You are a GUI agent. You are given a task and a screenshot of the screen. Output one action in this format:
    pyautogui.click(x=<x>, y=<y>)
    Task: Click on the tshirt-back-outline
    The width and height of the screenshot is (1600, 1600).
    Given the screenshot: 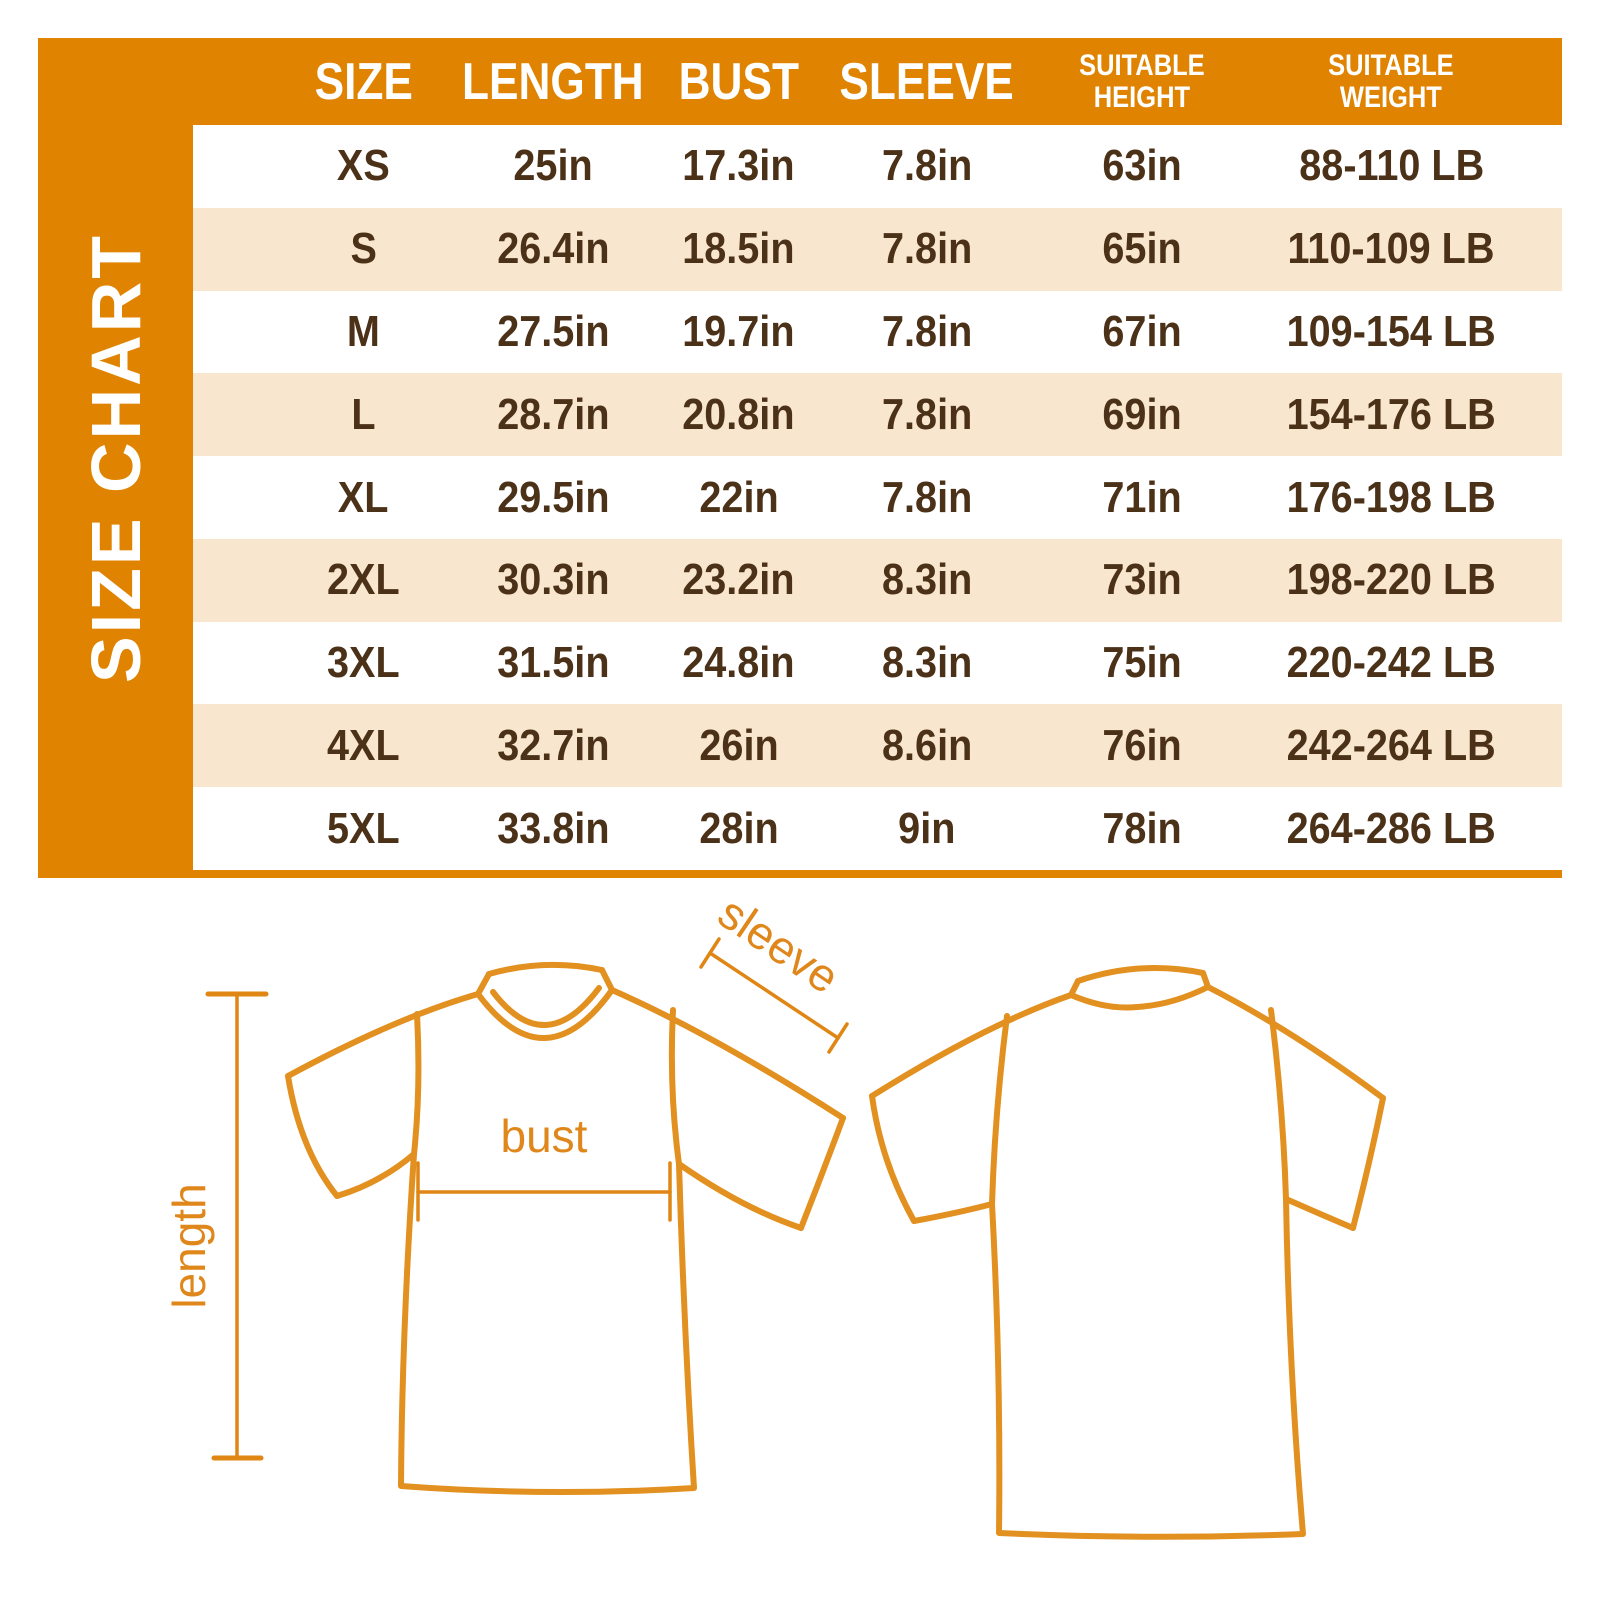 What is the action you would take?
    pyautogui.click(x=1127, y=1252)
    